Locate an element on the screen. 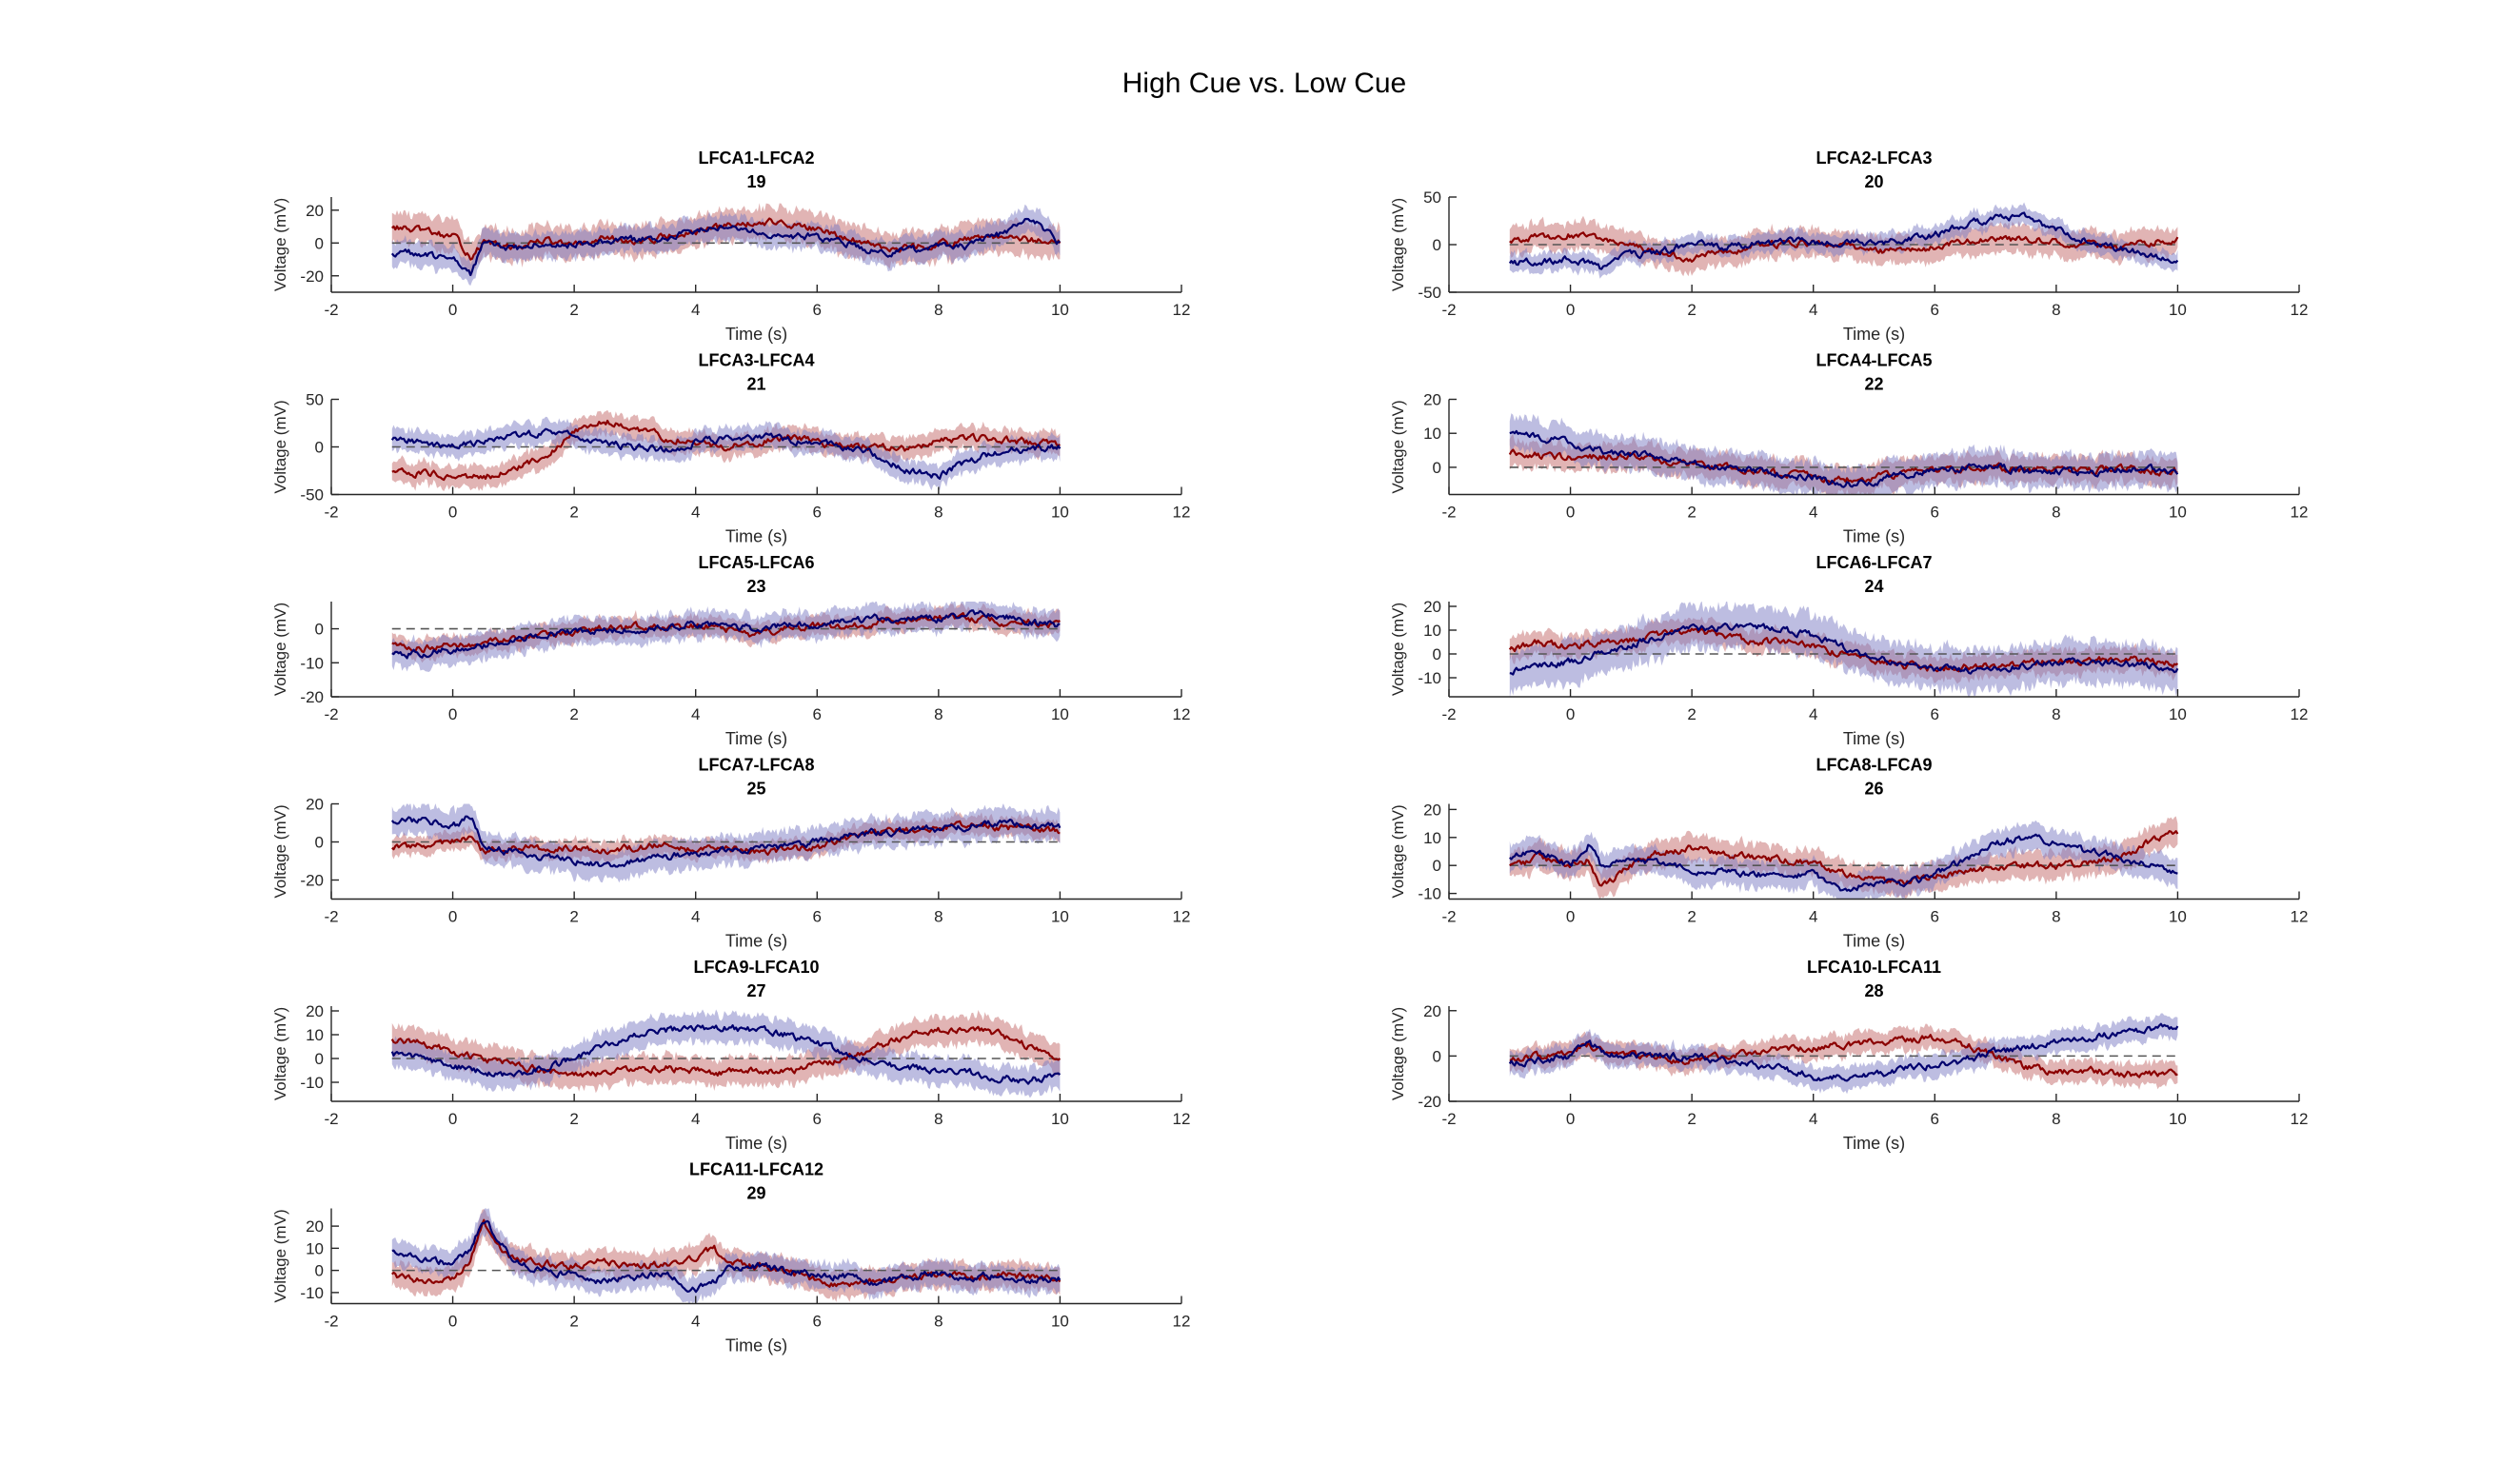  y-tick-label: -10 is located at coordinates (312, 1083).